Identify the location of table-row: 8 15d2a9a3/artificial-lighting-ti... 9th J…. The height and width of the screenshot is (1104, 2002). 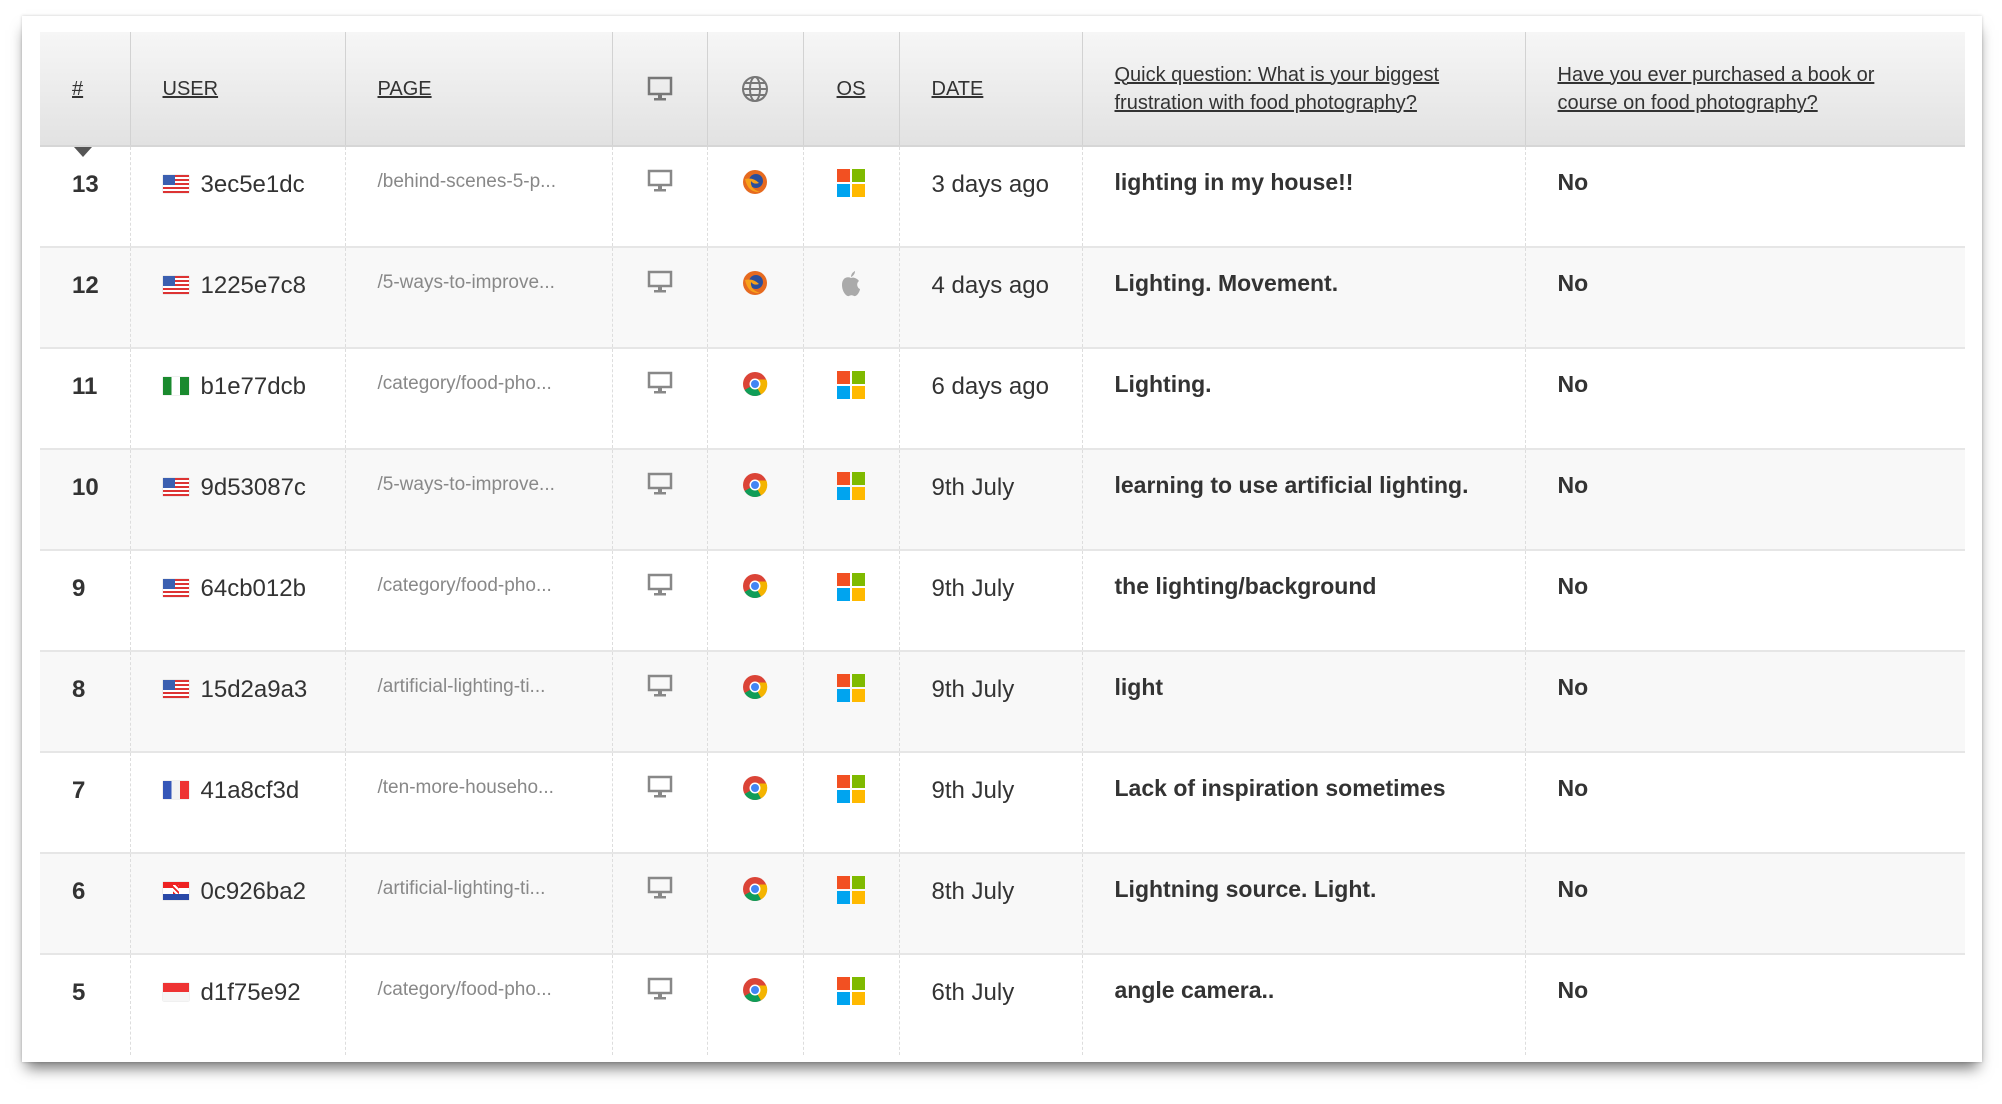
(1002, 701).